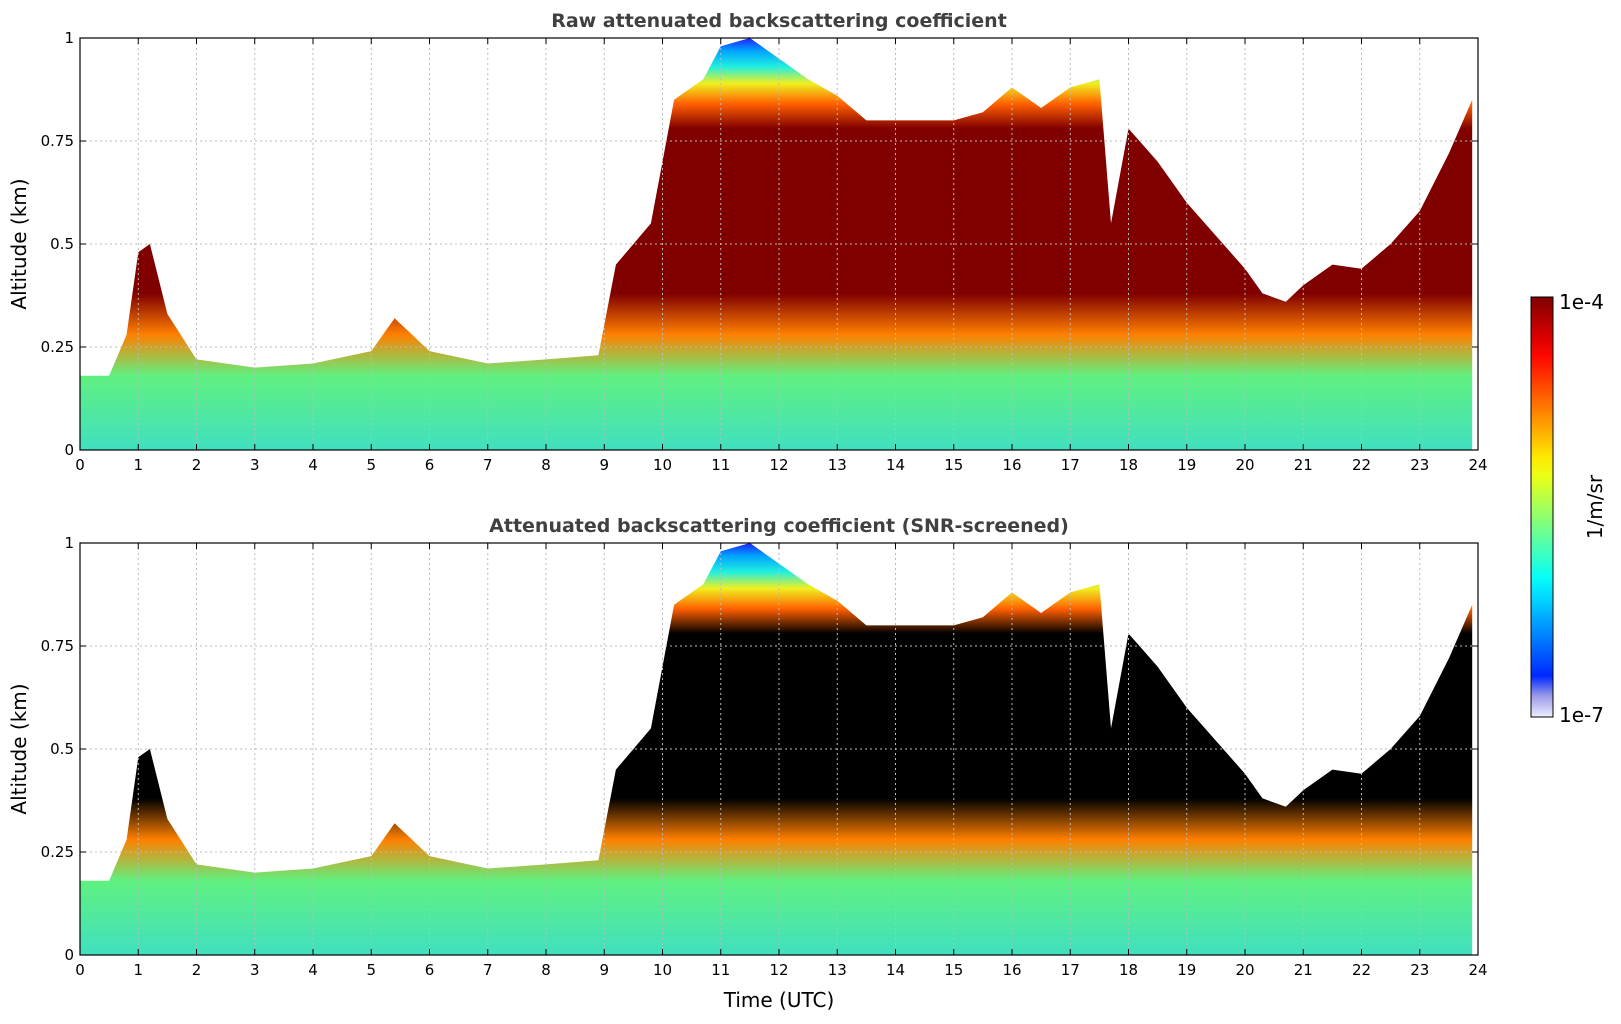  What do you see at coordinates (779, 1000) in the screenshot?
I see `x-axis-label: Time (UTC)` at bounding box center [779, 1000].